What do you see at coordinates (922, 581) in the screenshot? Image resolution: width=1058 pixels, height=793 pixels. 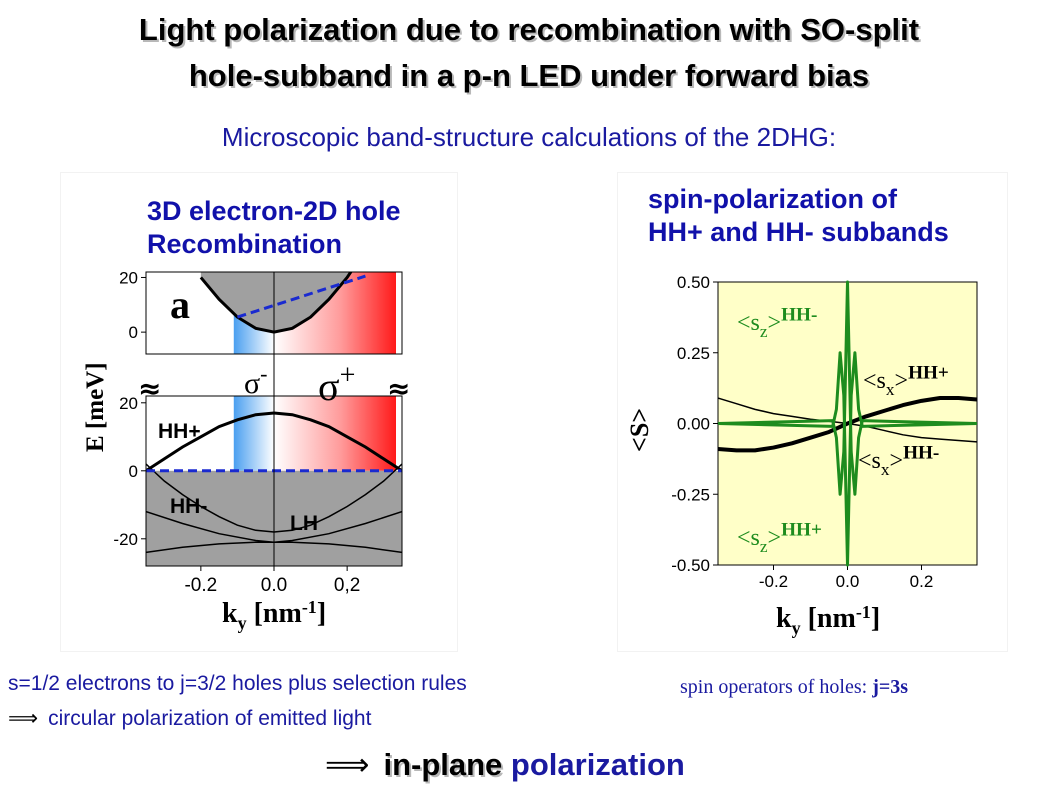 I see `x-tick-label: 0.2` at bounding box center [922, 581].